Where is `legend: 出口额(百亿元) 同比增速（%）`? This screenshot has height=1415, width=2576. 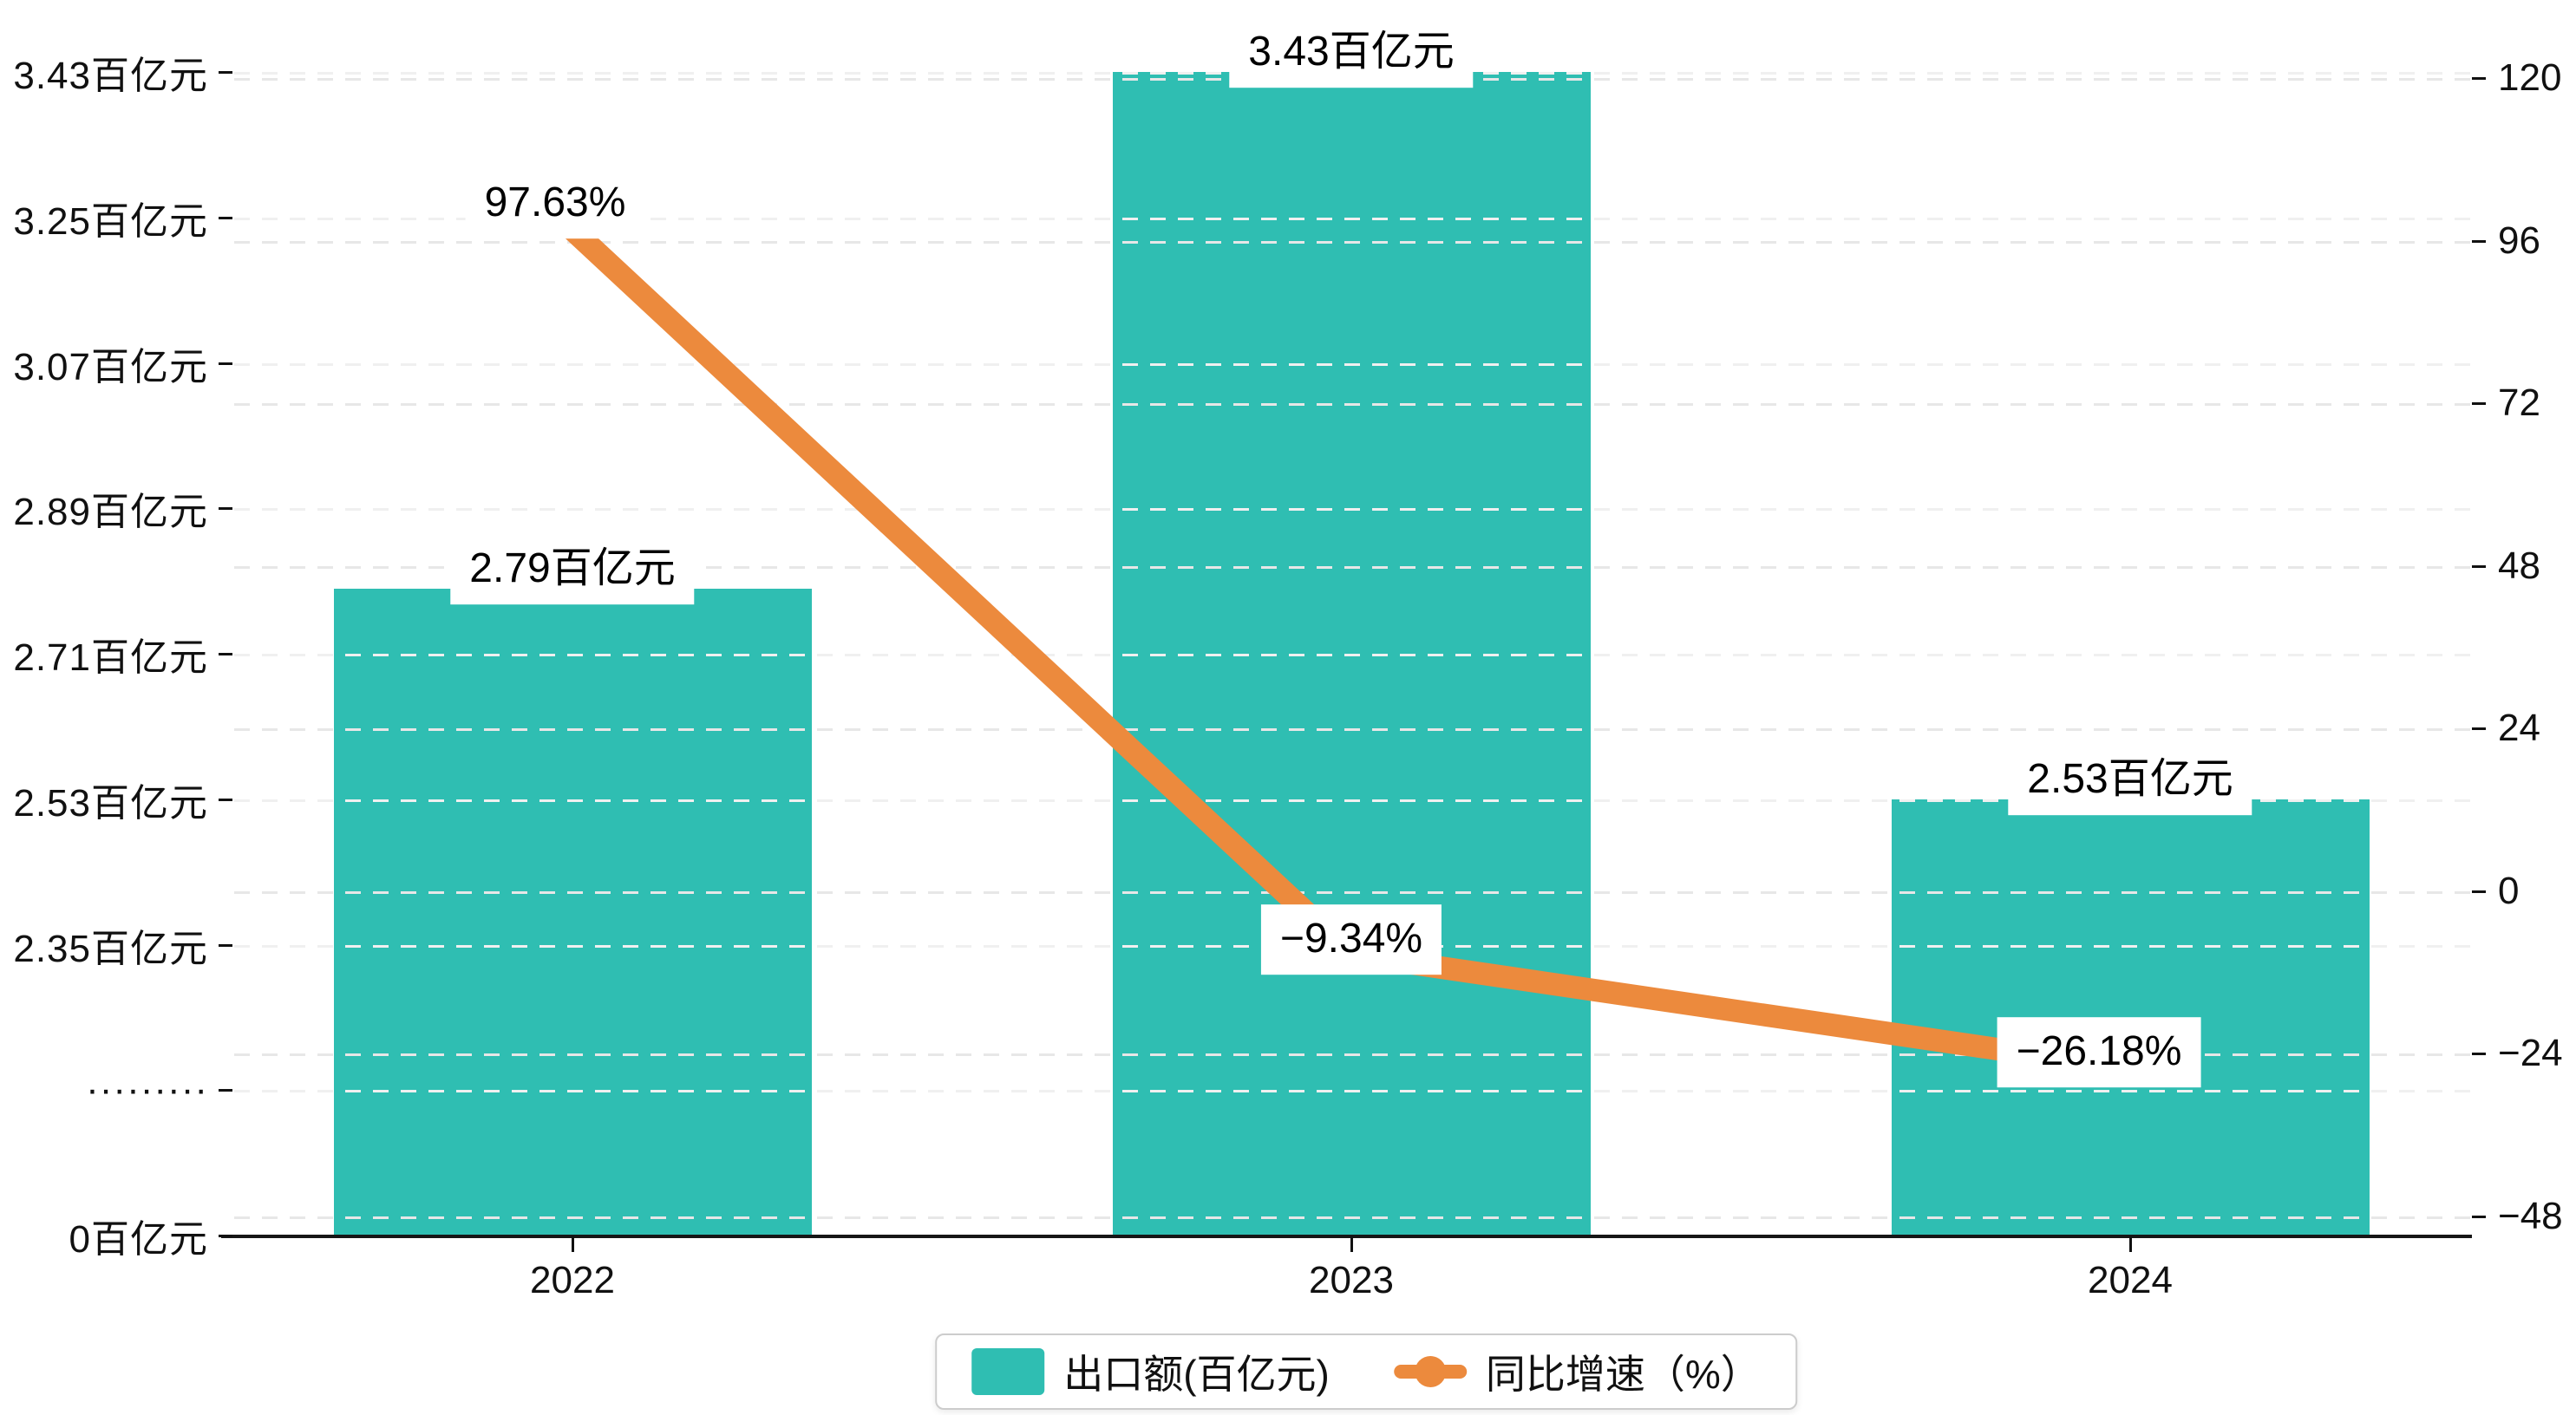 legend: 出口额(百亿元) 同比增速（%） is located at coordinates (1366, 1371).